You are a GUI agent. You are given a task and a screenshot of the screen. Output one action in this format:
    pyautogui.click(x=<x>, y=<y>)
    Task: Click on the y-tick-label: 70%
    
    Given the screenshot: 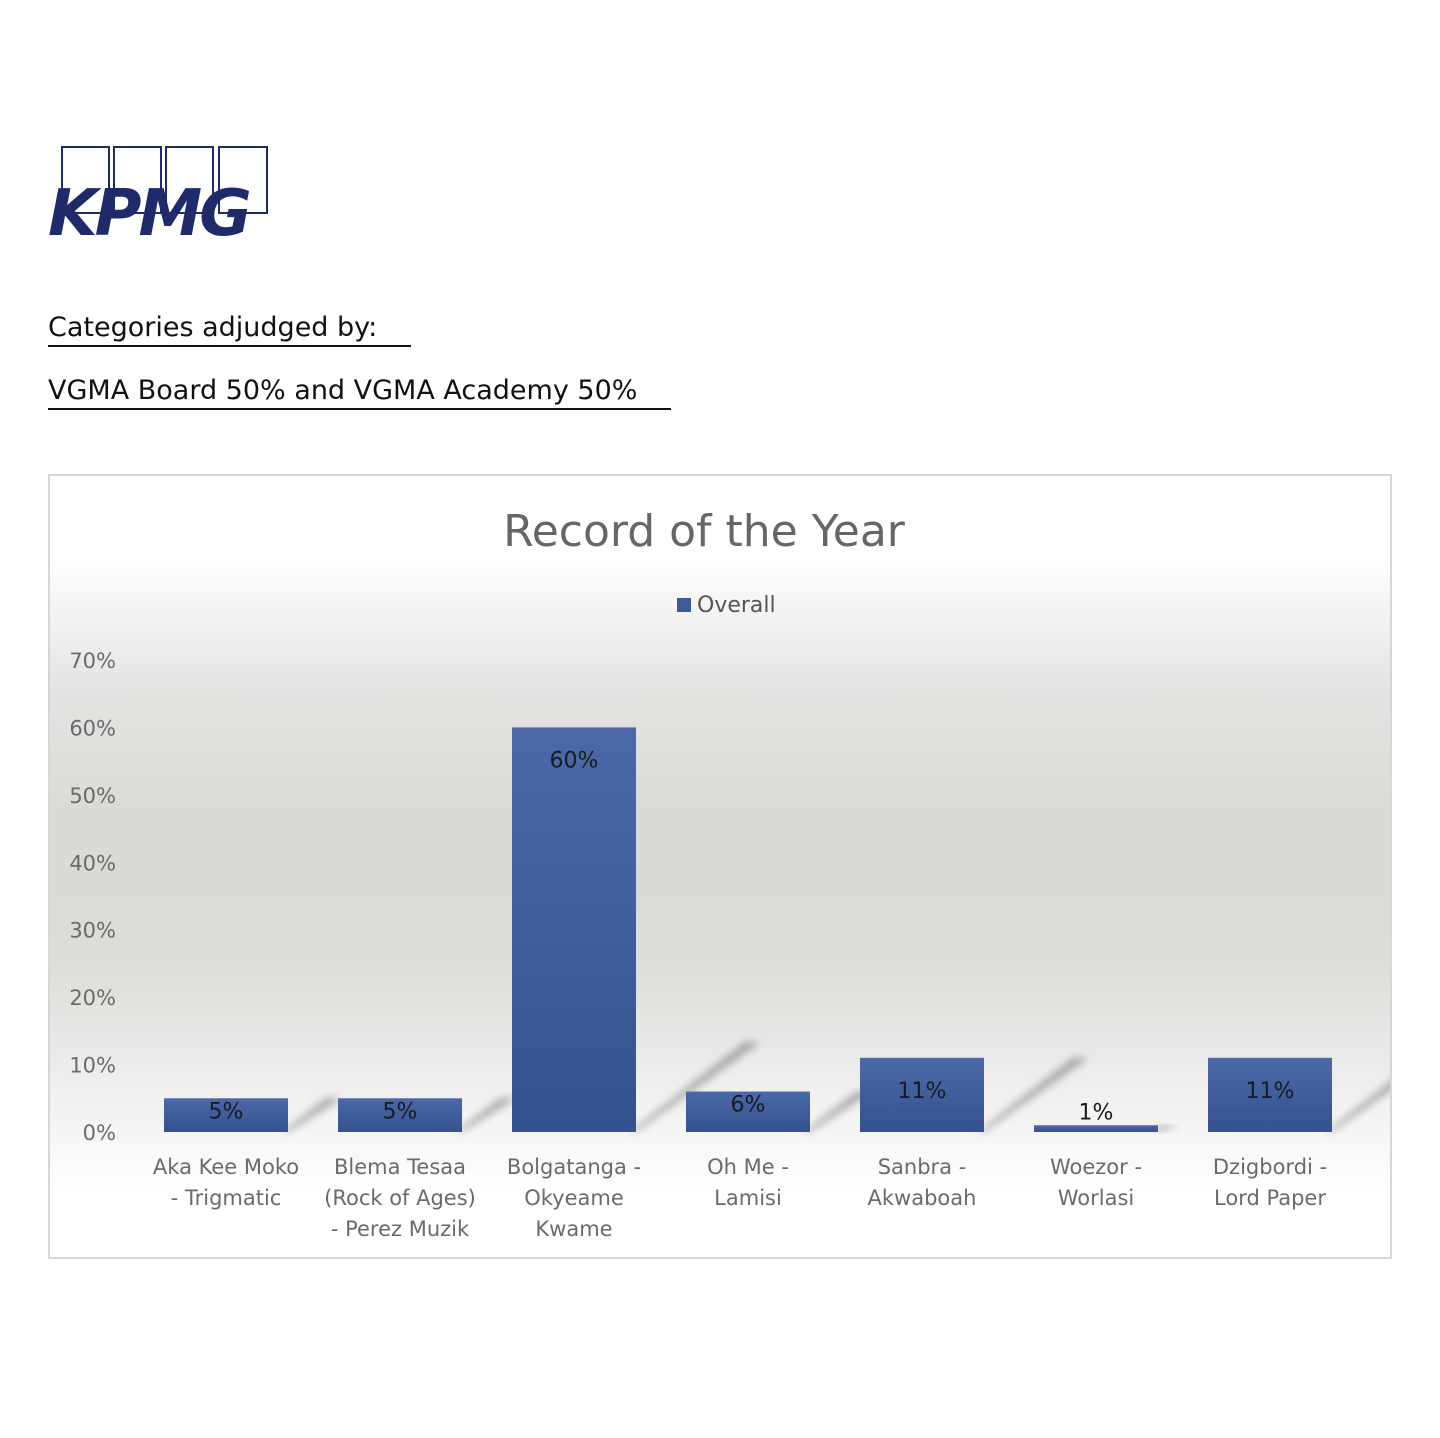 What is the action you would take?
    pyautogui.click(x=92, y=661)
    